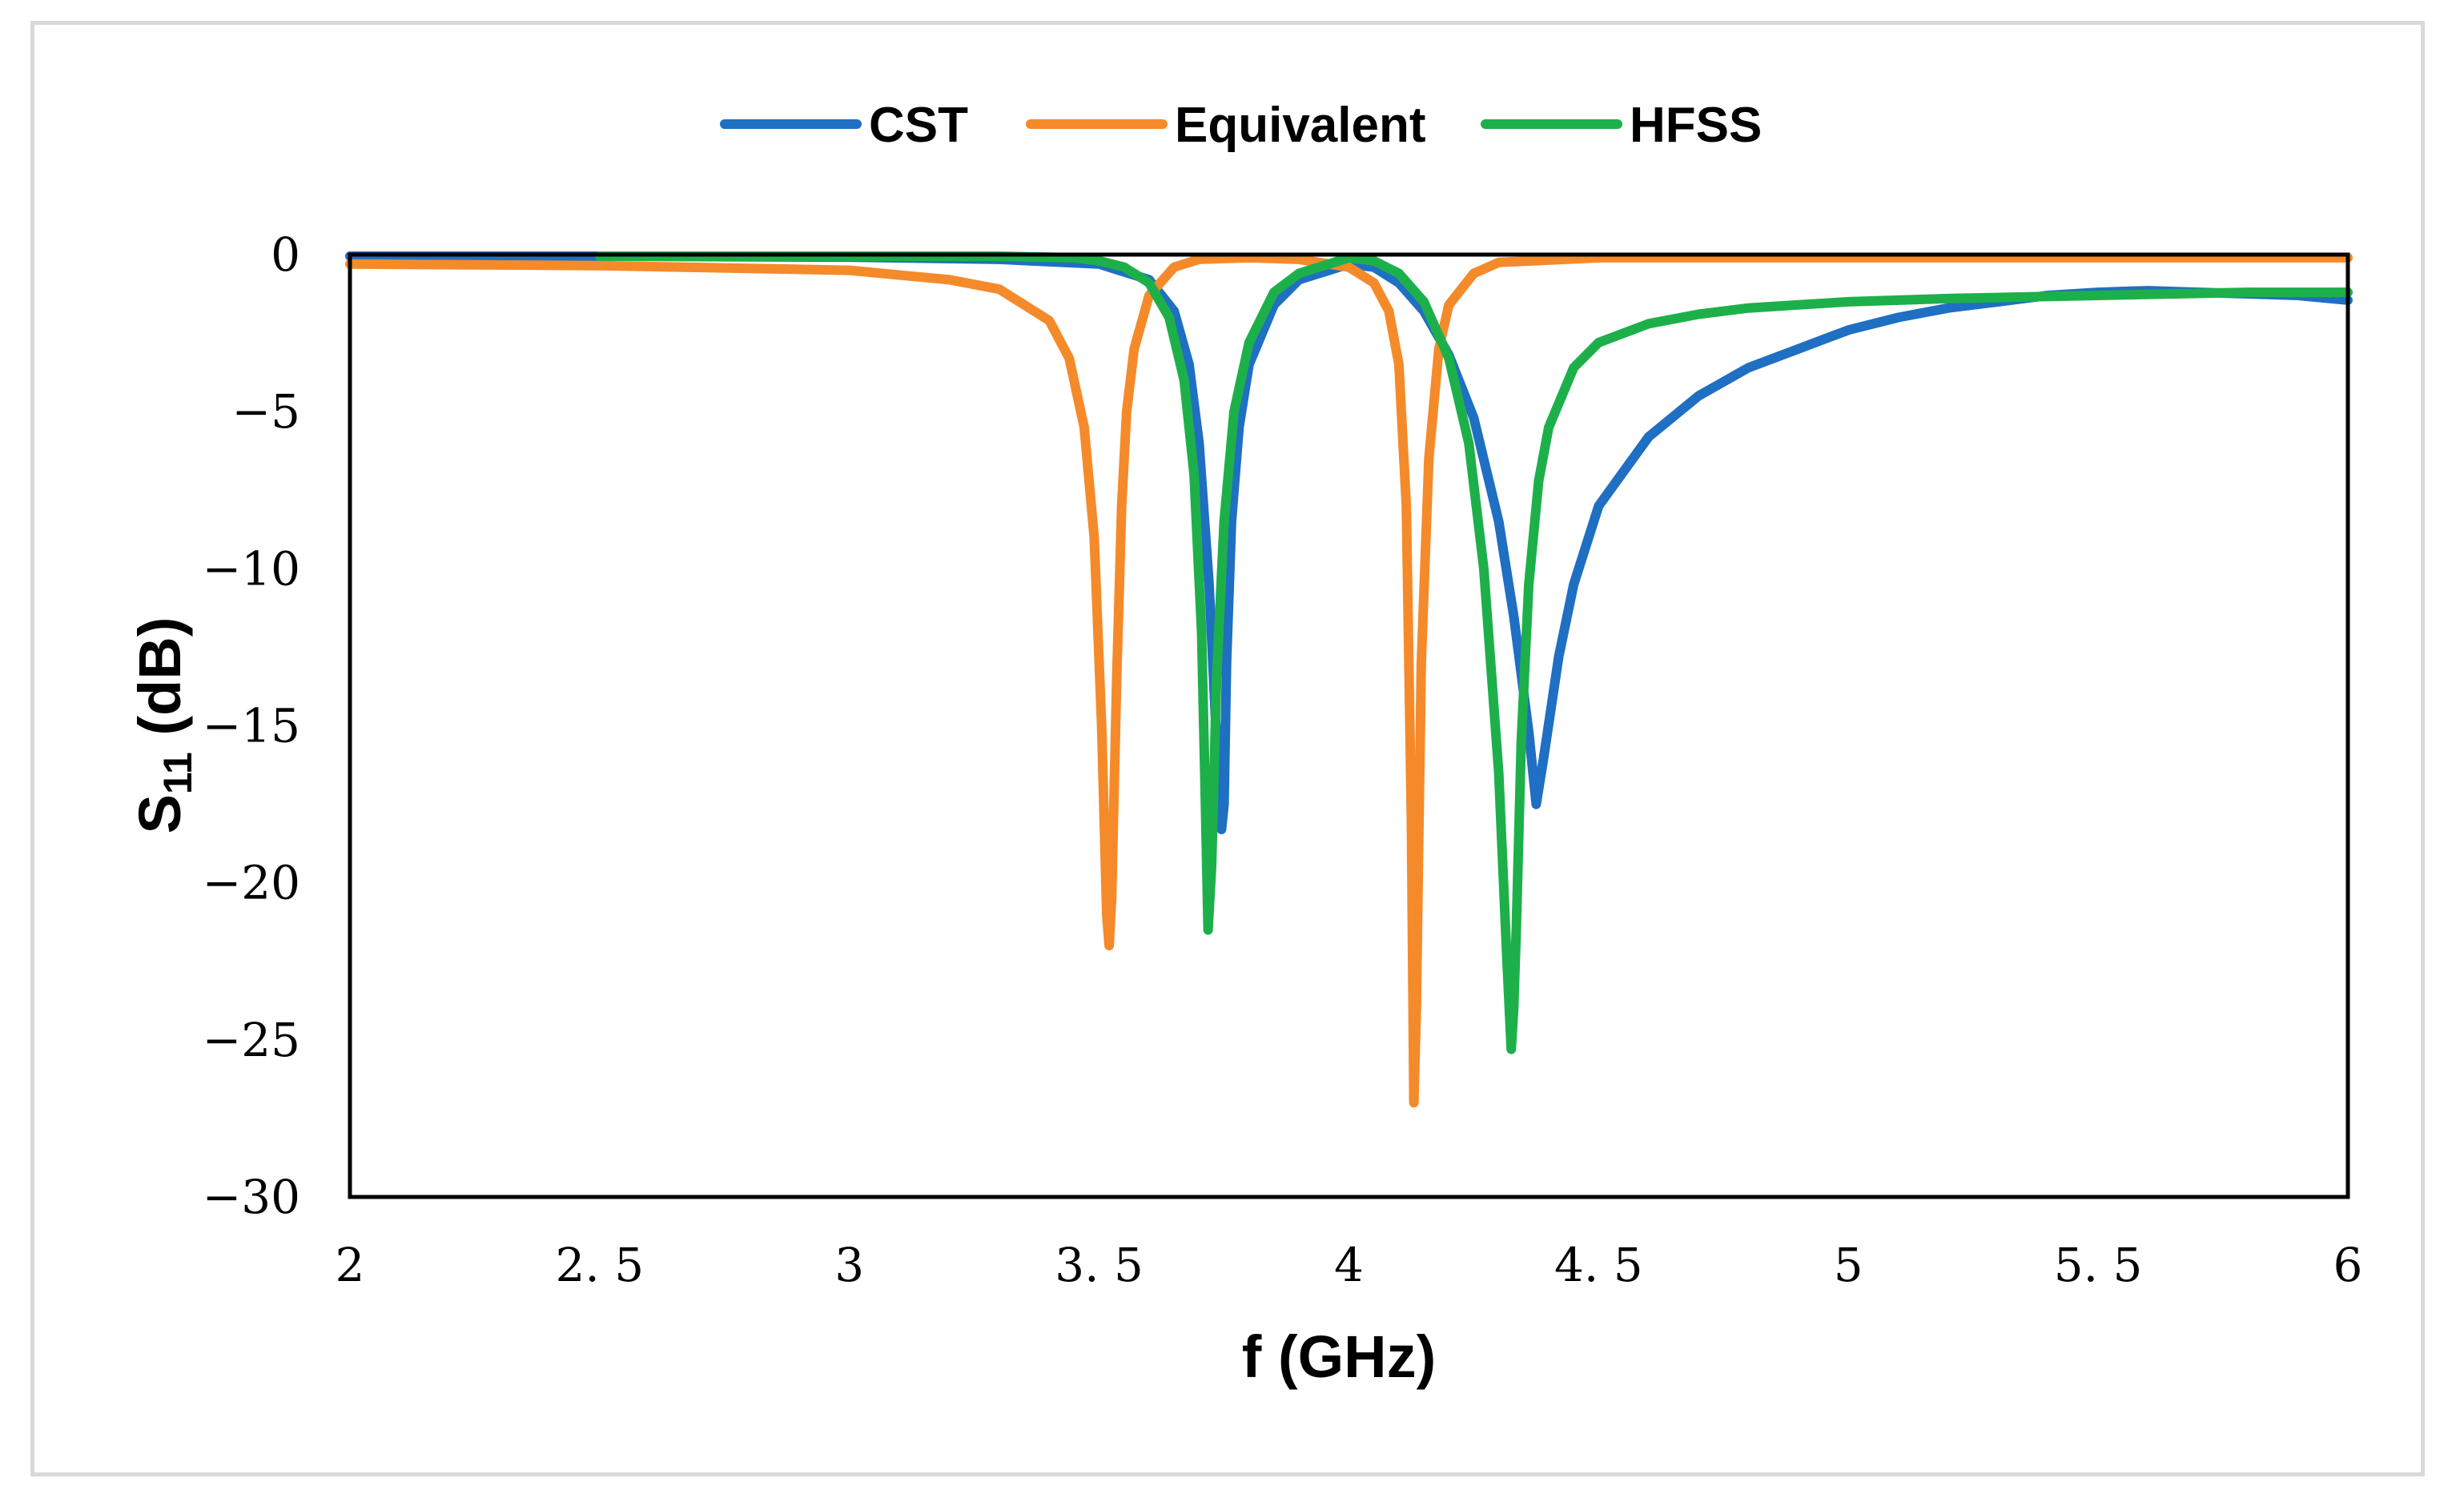 This screenshot has height=1506, width=2464. Describe the element at coordinates (1339, 1356) in the screenshot. I see `x-axis-title: f (GHz)` at that location.